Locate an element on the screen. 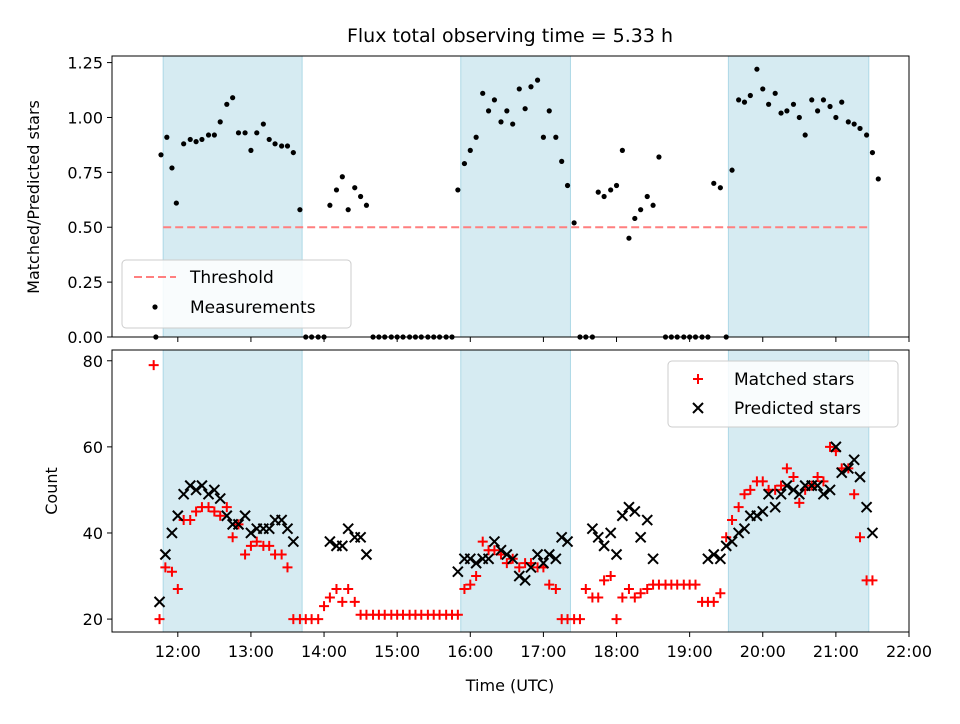 The width and height of the screenshot is (960, 724). bottom-y-tick-label: 60 is located at coordinates (93, 447).